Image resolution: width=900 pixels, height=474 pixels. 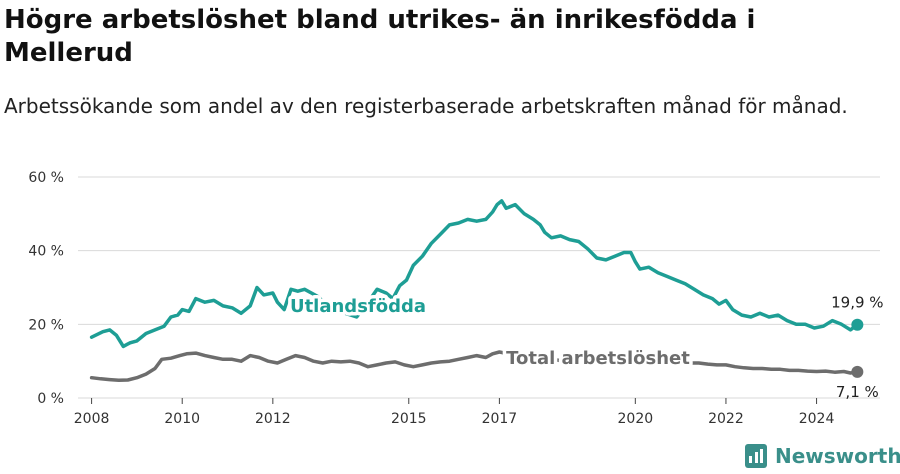 What do you see at coordinates (636, 419) in the screenshot?
I see `x-tick-label: 2020` at bounding box center [636, 419].